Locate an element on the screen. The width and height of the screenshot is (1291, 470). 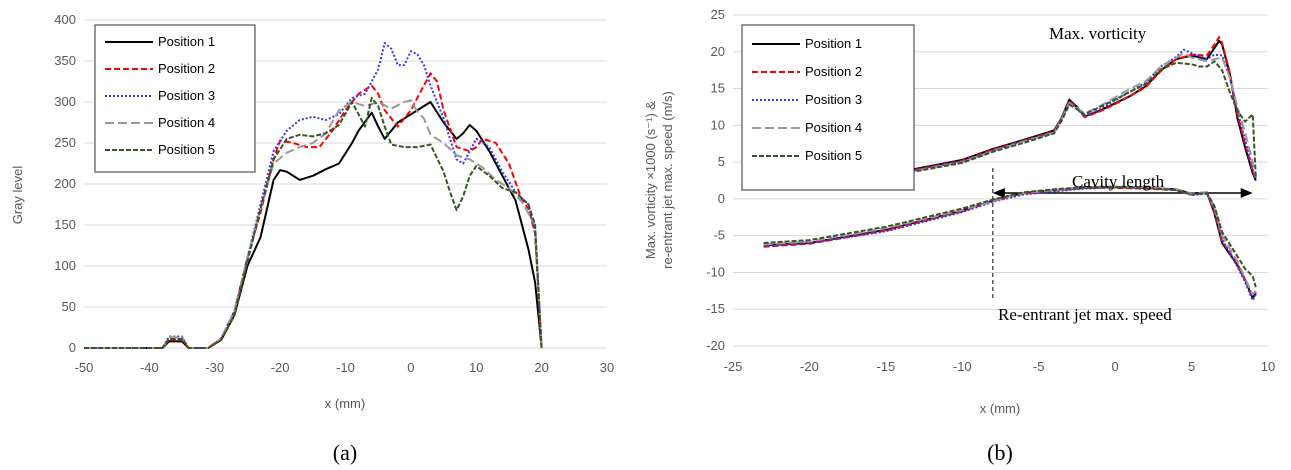
y-tick-label: -20 is located at coordinates (715, 345).